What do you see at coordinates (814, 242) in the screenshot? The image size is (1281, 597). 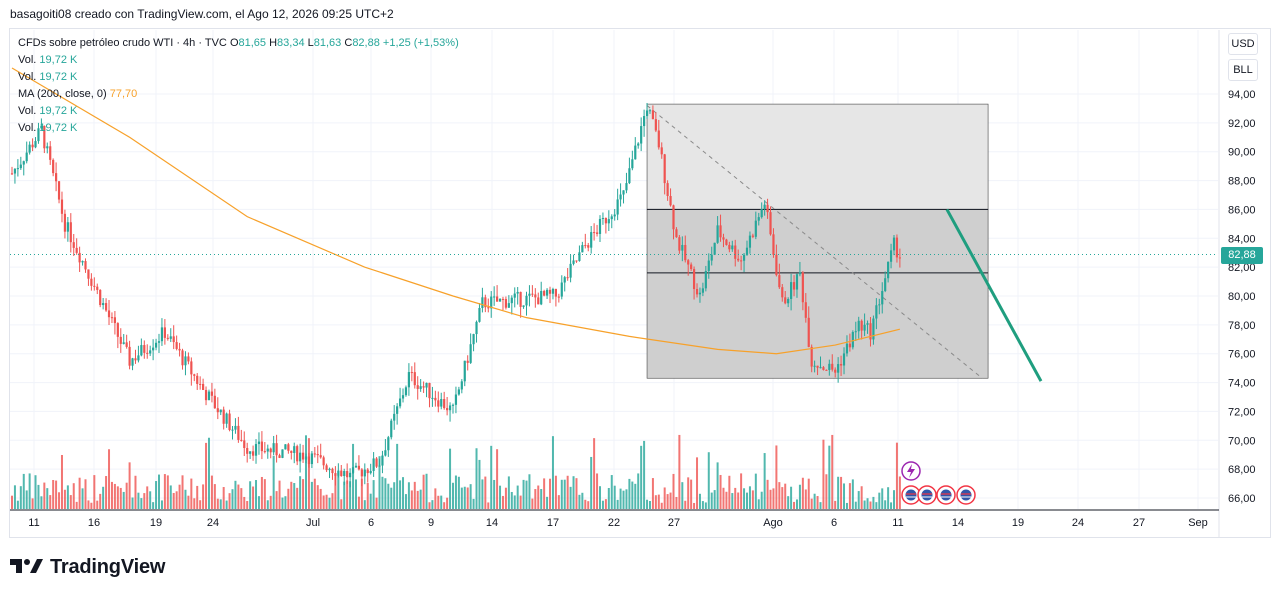 I see `diagonal-trendline` at bounding box center [814, 242].